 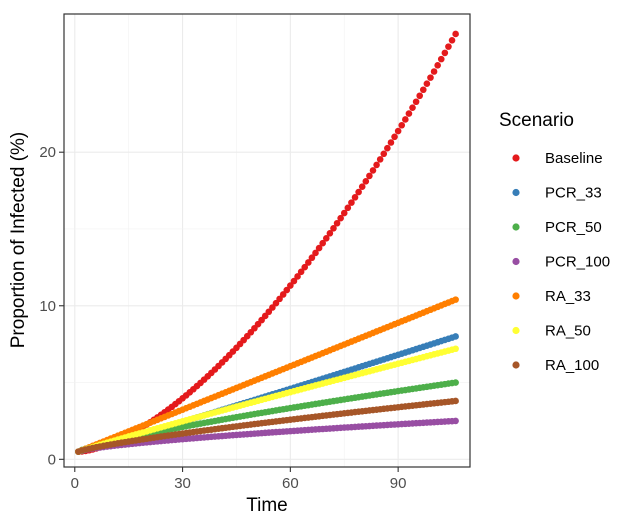 What do you see at coordinates (75, 483) in the screenshot?
I see `x-tick-label: 0` at bounding box center [75, 483].